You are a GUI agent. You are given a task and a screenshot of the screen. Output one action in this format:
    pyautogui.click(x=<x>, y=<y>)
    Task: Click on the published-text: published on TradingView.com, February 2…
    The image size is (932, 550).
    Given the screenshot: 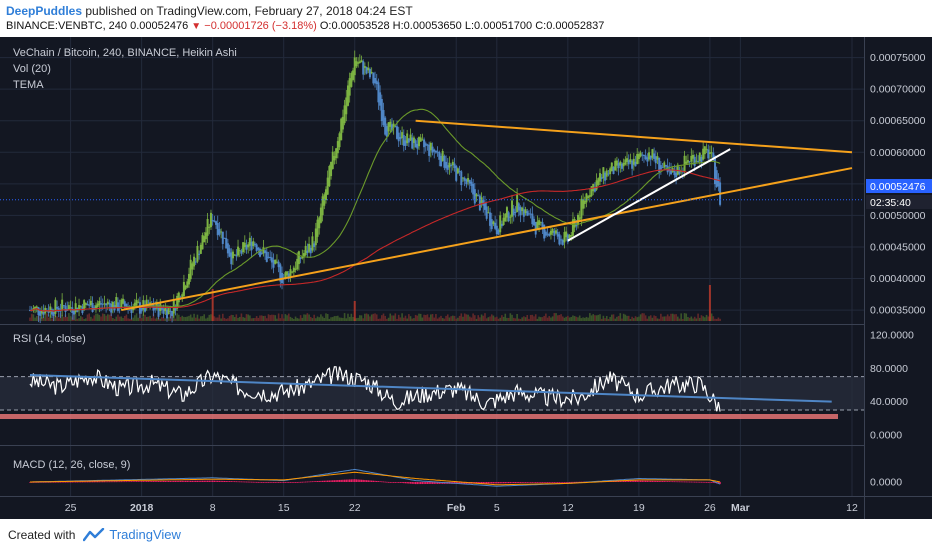 What is the action you would take?
    pyautogui.click(x=249, y=11)
    